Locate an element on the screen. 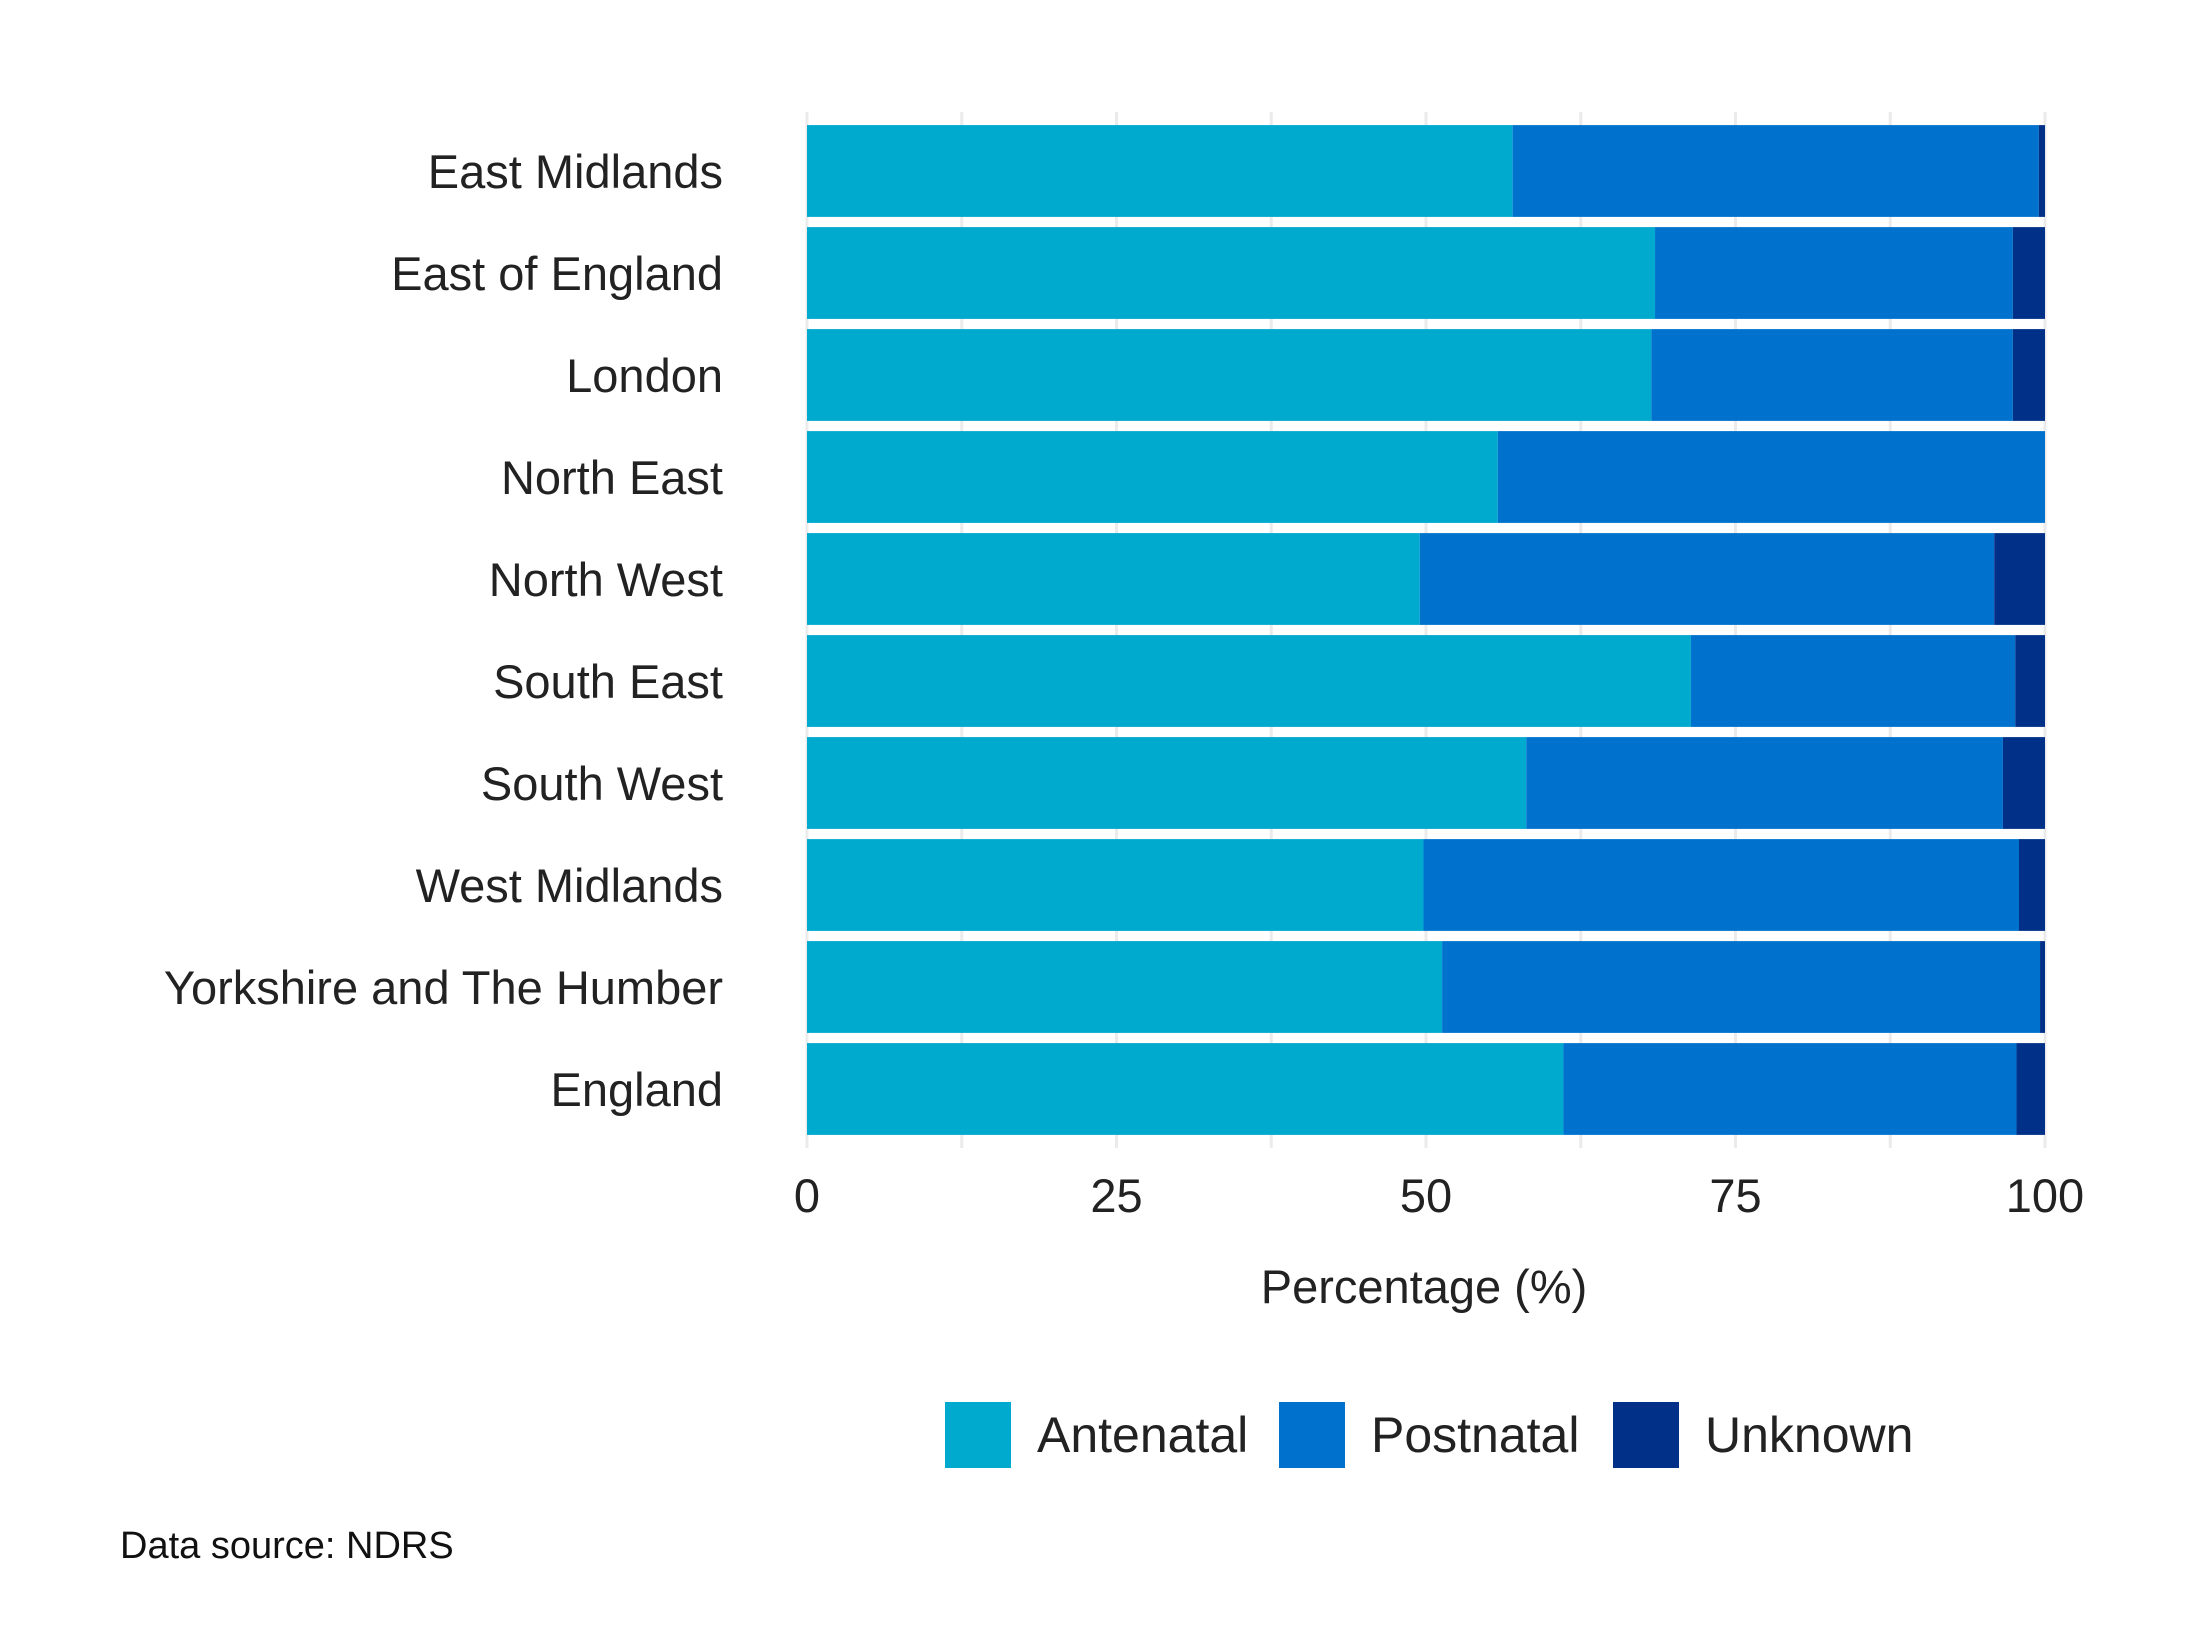 The width and height of the screenshot is (2200, 1650). x-tick-label: 50 is located at coordinates (1426, 1195).